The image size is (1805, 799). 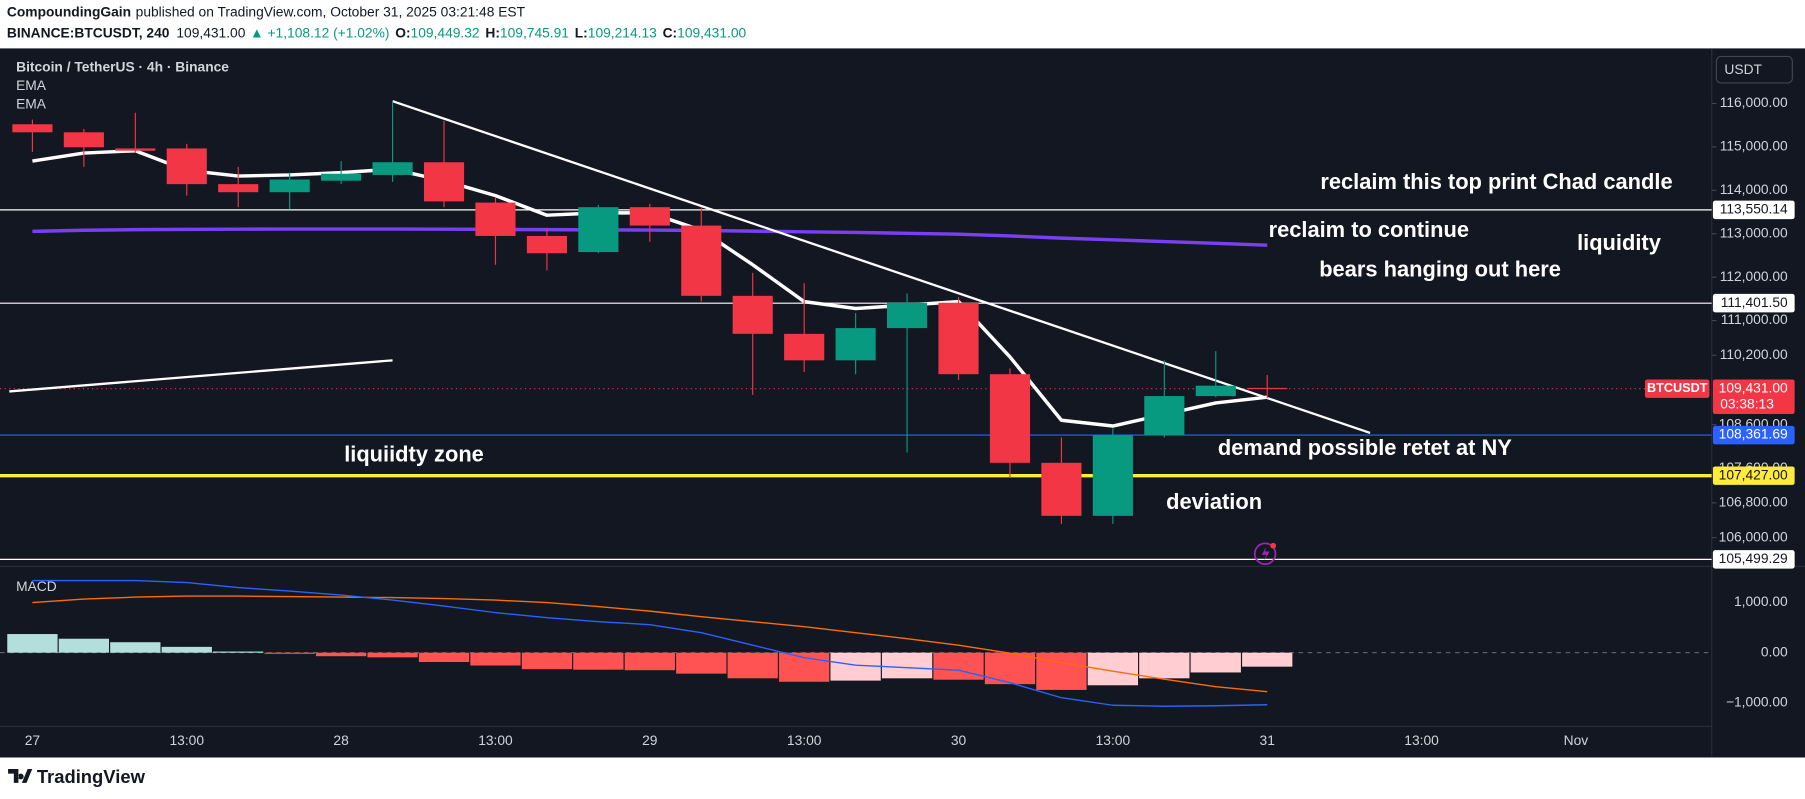 What do you see at coordinates (1774, 651) in the screenshot?
I see `macd-tick-label: 0.00` at bounding box center [1774, 651].